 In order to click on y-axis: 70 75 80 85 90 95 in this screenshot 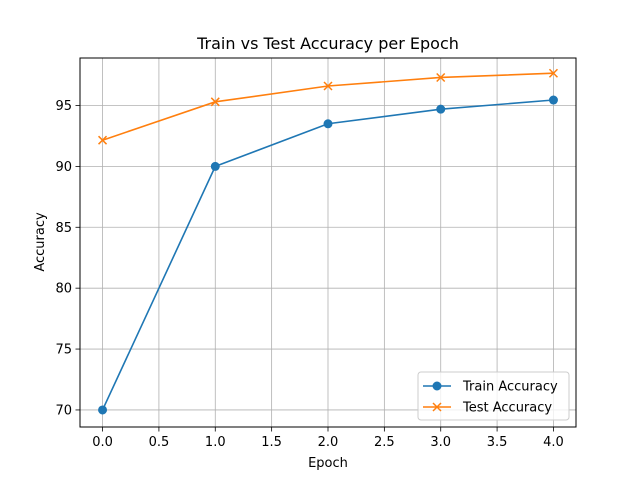, I will do `click(67, 258)`.